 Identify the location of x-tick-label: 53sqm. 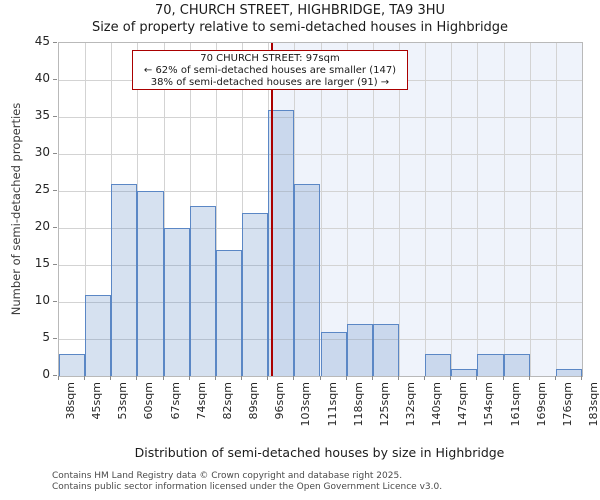
(123, 401).